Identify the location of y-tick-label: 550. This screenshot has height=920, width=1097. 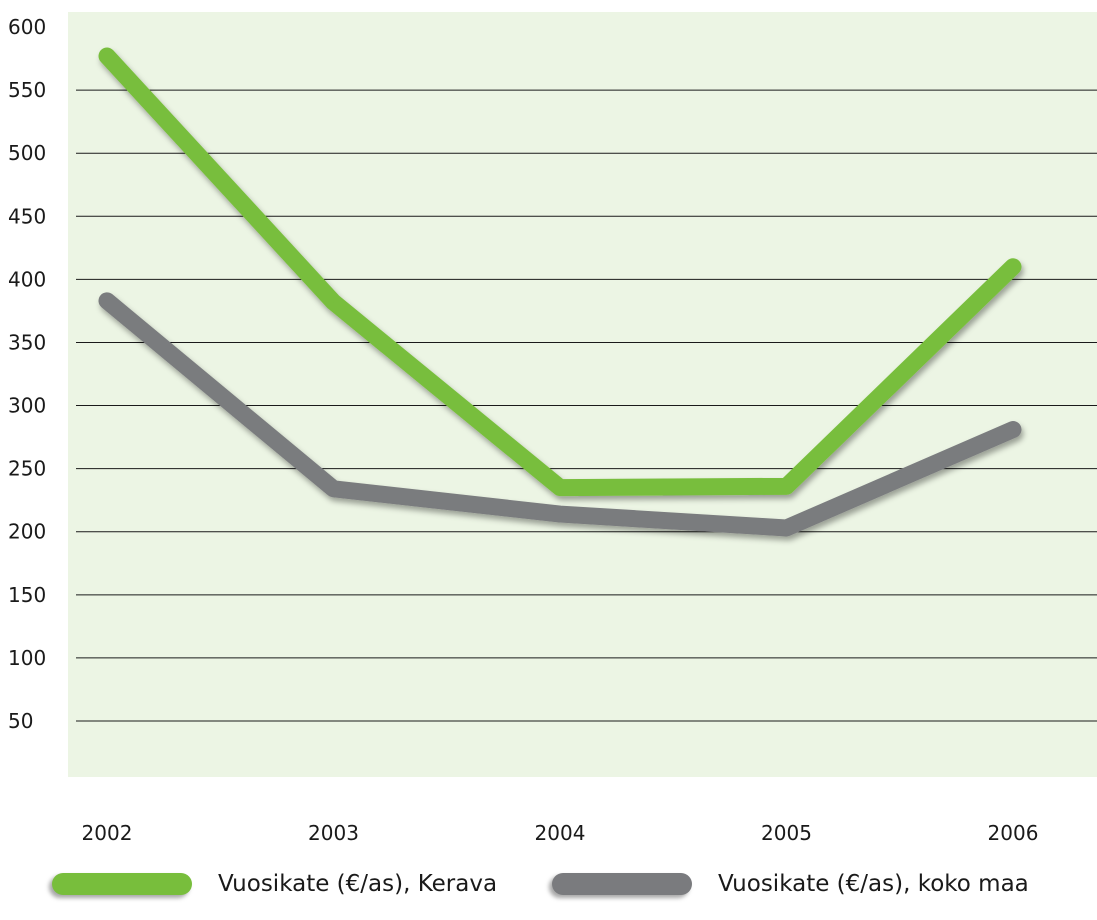
(27, 90).